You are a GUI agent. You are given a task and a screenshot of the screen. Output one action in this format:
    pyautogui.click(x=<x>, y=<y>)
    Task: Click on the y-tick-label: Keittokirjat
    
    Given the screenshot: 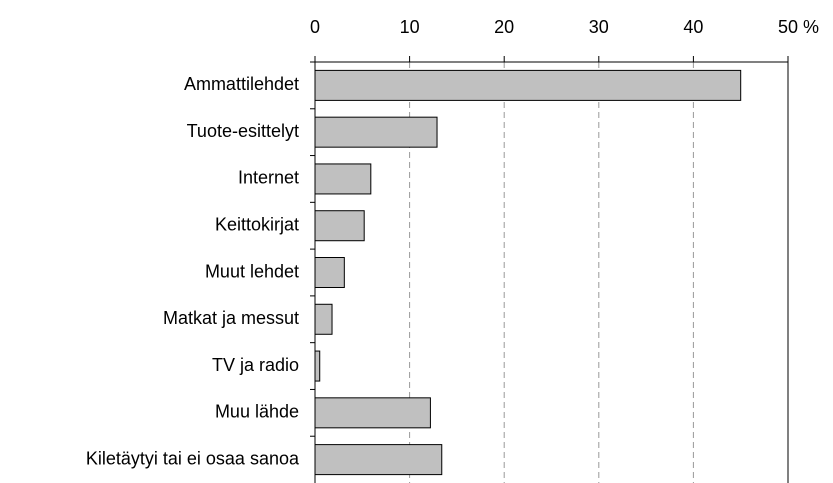 What is the action you would take?
    pyautogui.click(x=257, y=224)
    